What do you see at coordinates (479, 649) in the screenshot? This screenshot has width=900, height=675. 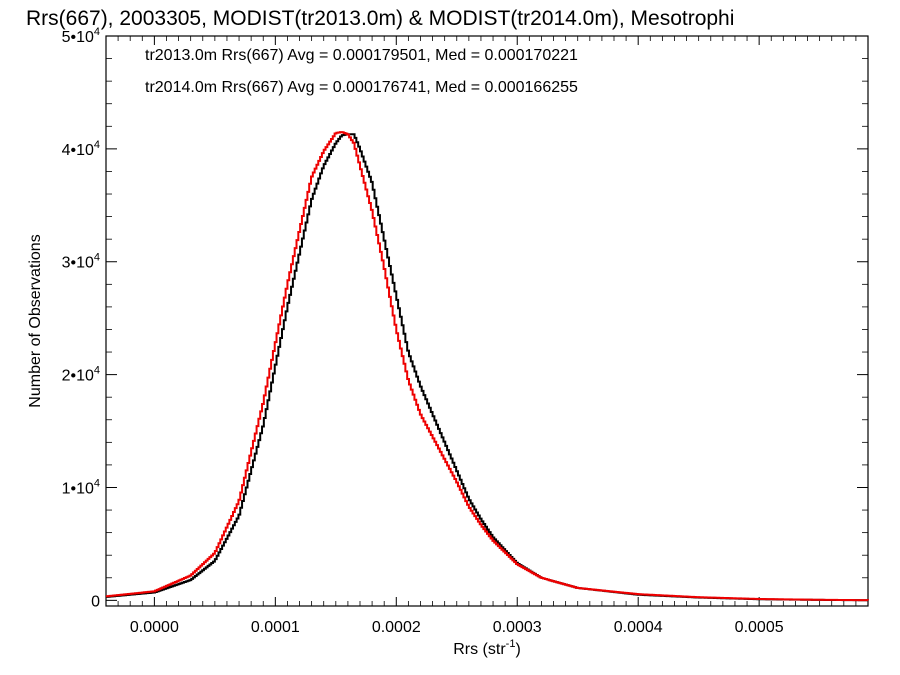 I see `x-axis-label-text: Rrs (str` at bounding box center [479, 649].